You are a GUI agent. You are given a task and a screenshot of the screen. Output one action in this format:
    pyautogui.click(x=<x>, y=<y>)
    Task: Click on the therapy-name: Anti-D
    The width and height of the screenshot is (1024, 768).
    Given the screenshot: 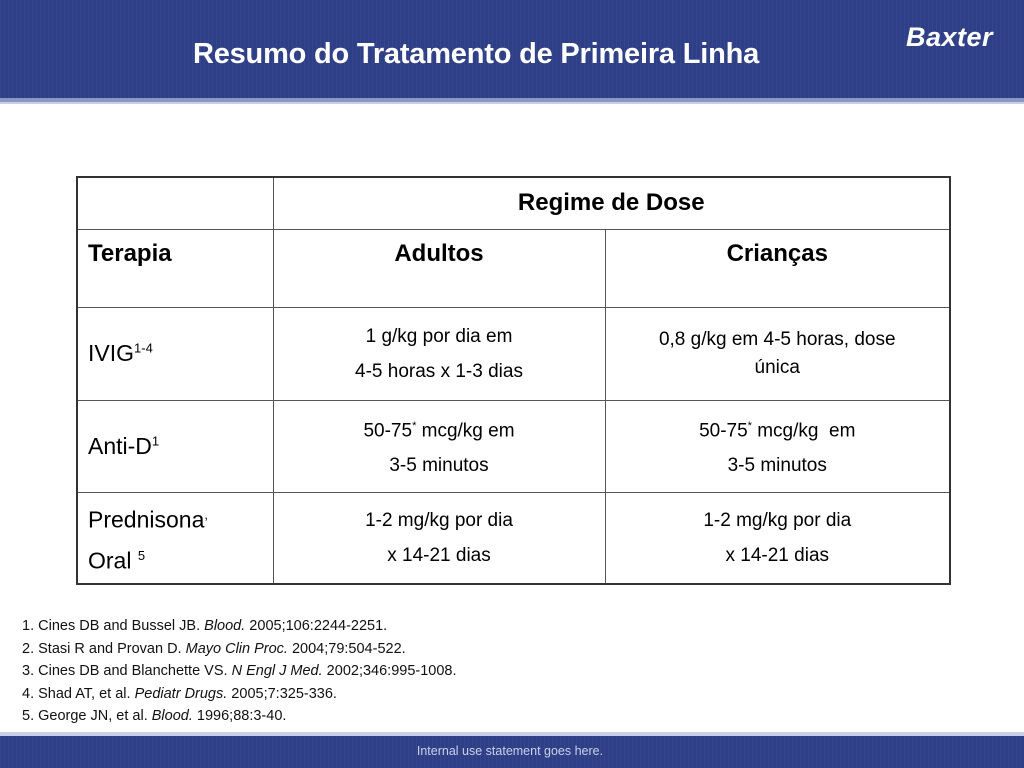 What is the action you would take?
    pyautogui.click(x=120, y=445)
    